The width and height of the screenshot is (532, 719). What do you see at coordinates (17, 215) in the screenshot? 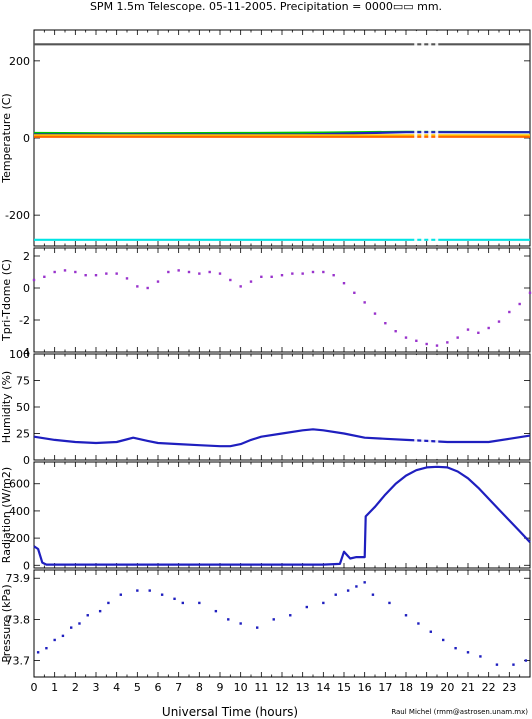
I see `y-tick-label: -200` at bounding box center [17, 215].